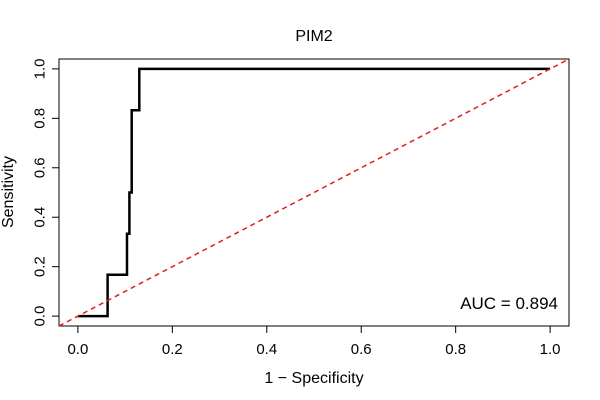  What do you see at coordinates (40, 118) in the screenshot?
I see `y-tick-label: 0.8` at bounding box center [40, 118].